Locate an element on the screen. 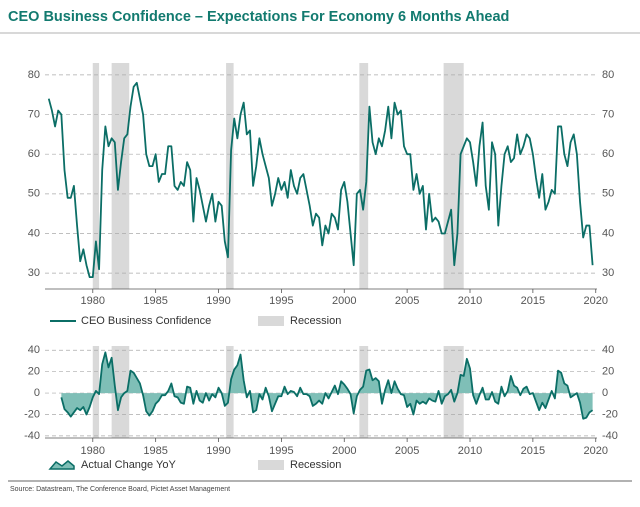  y-tick-label: -20 is located at coordinates (32, 414).